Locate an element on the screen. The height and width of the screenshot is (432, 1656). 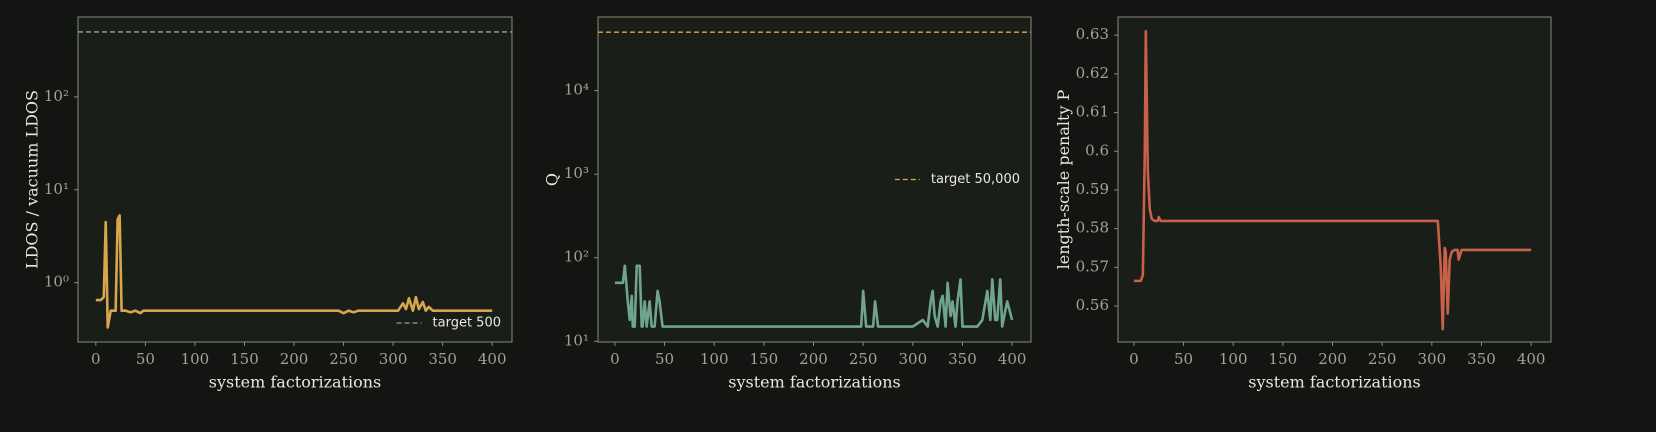
legend-label: target 50,000 is located at coordinates (975, 179).